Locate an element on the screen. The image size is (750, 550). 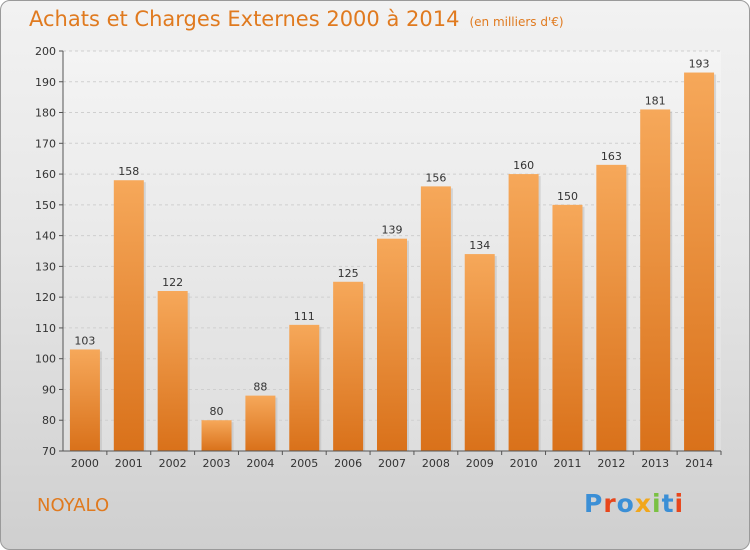
bar-value-label: 103 is located at coordinates (84, 340).